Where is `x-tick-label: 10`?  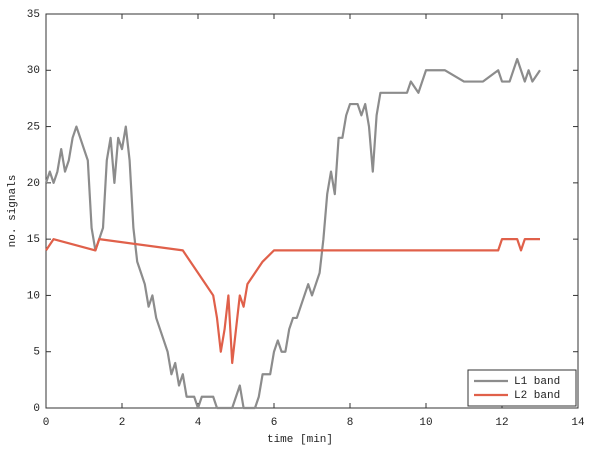
x-tick-label: 10 is located at coordinates (425, 423).